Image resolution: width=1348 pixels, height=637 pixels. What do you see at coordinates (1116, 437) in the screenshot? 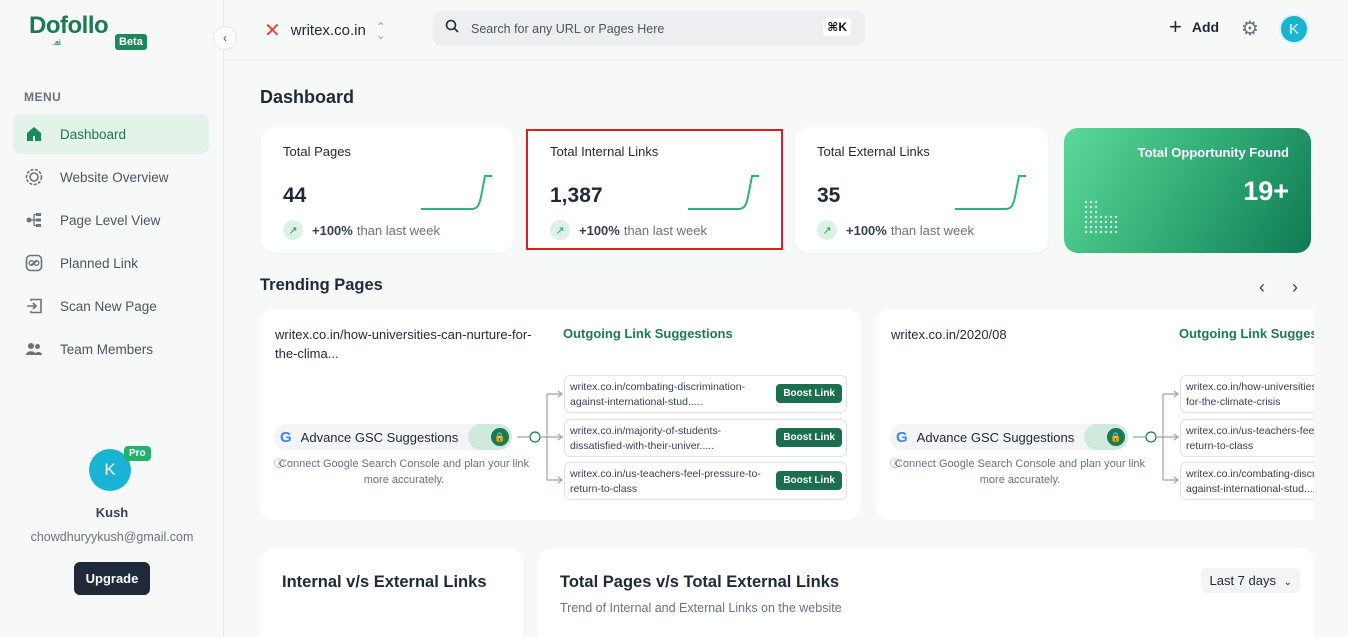
I see `lock-icon: 🔒` at bounding box center [1116, 437].